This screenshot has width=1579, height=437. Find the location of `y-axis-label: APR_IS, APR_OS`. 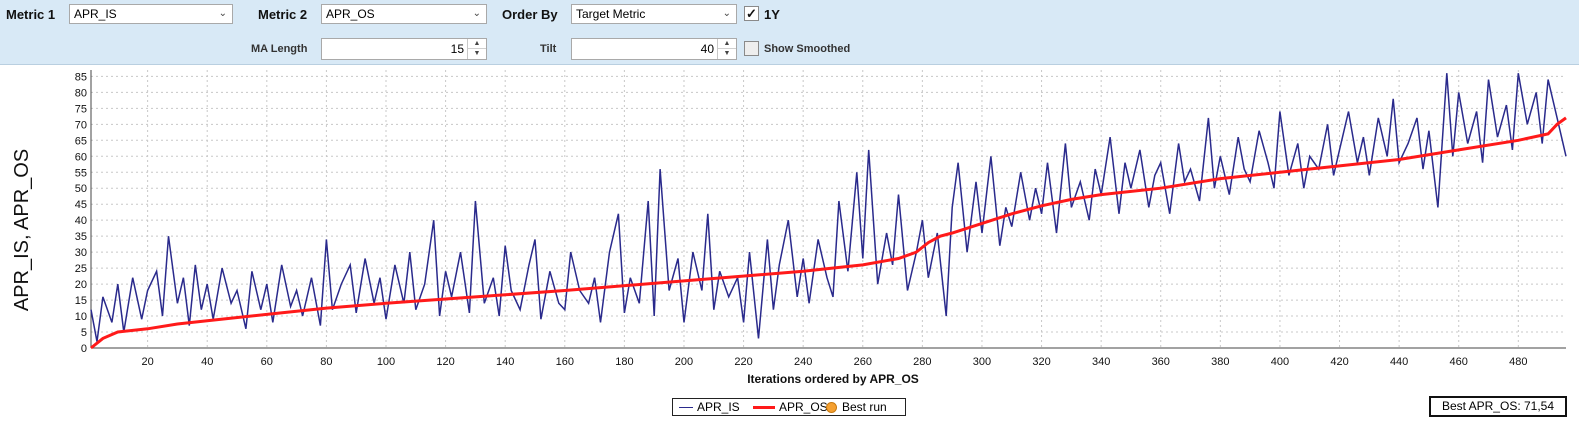

y-axis-label: APR_IS, APR_OS is located at coordinates (22, 230).